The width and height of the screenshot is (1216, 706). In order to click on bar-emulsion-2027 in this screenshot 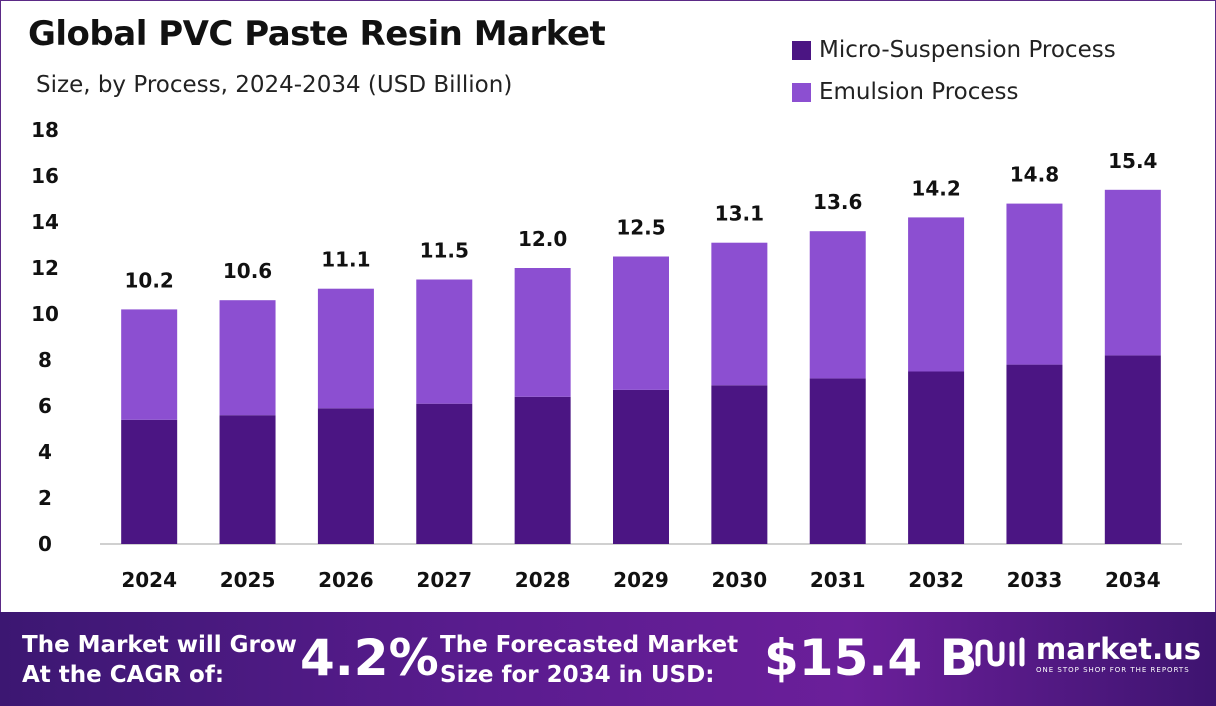, I will do `click(444, 341)`.